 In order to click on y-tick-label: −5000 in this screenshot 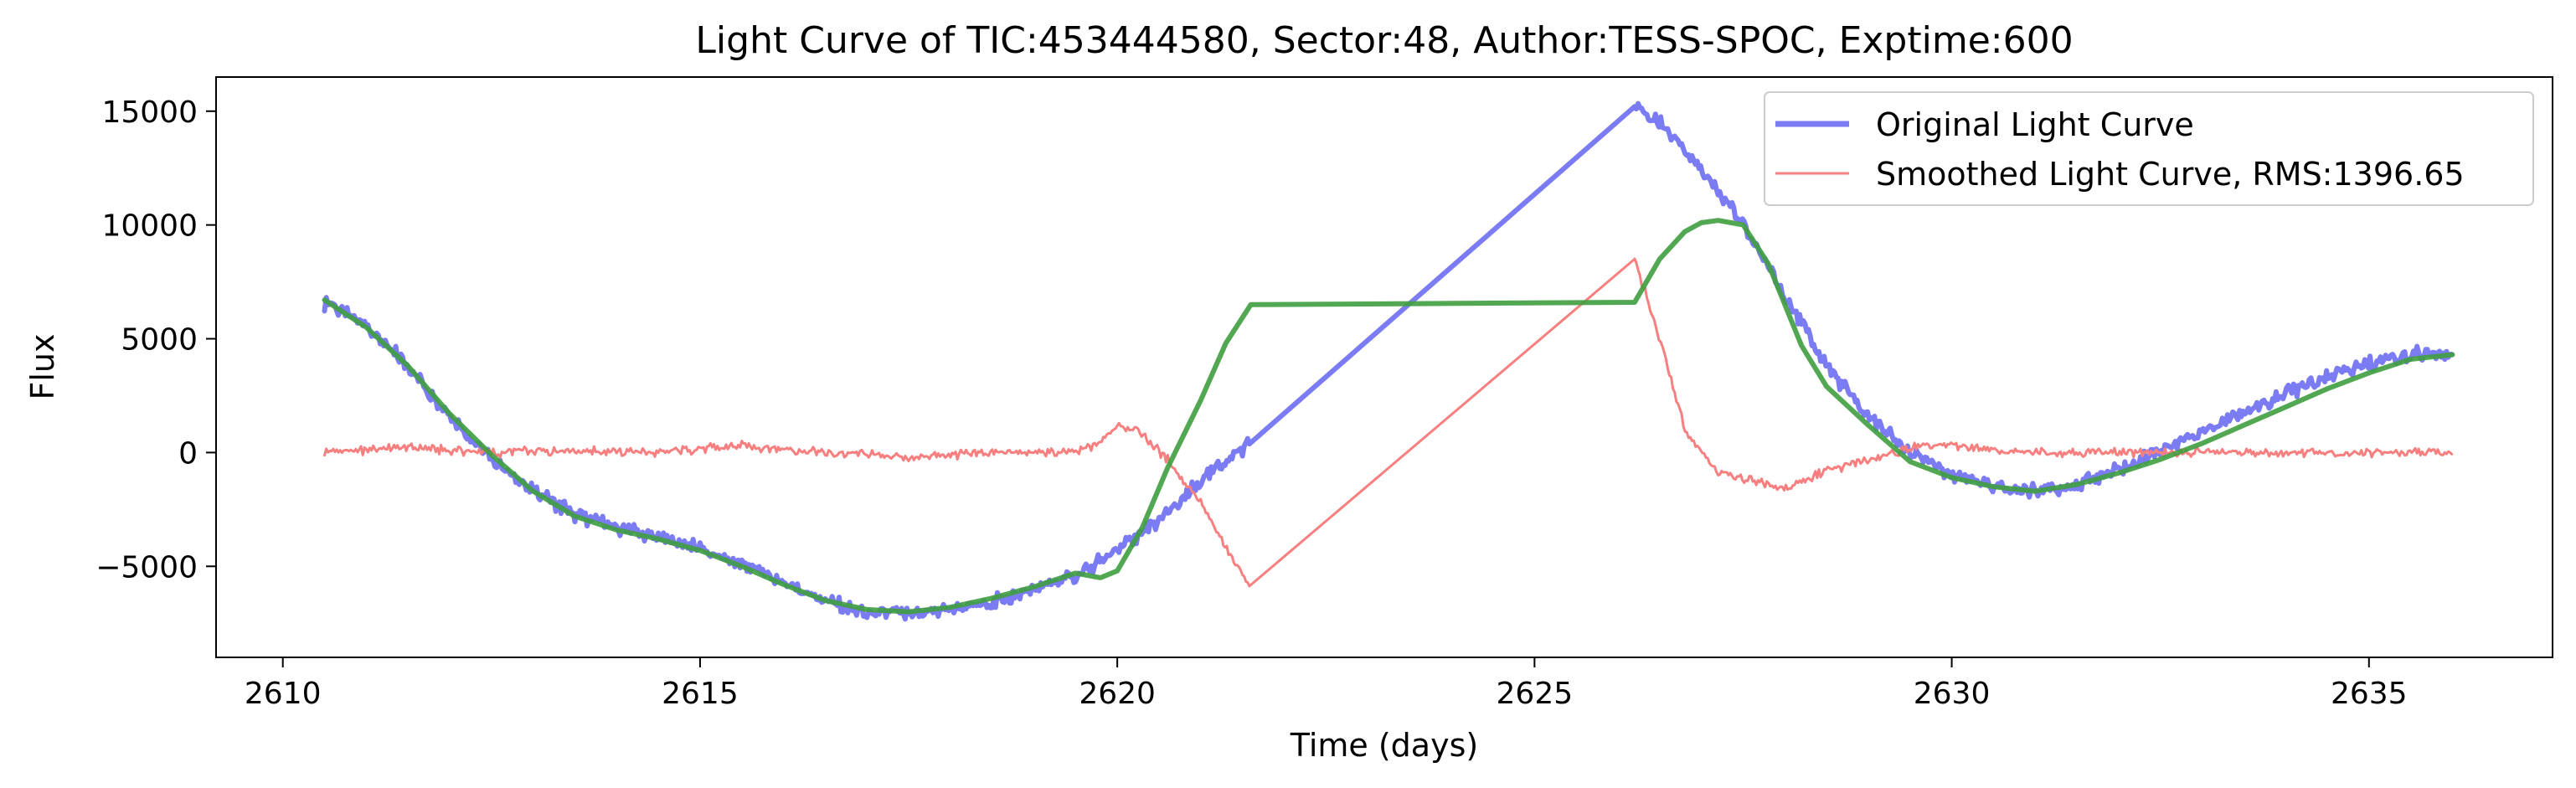, I will do `click(146, 567)`.